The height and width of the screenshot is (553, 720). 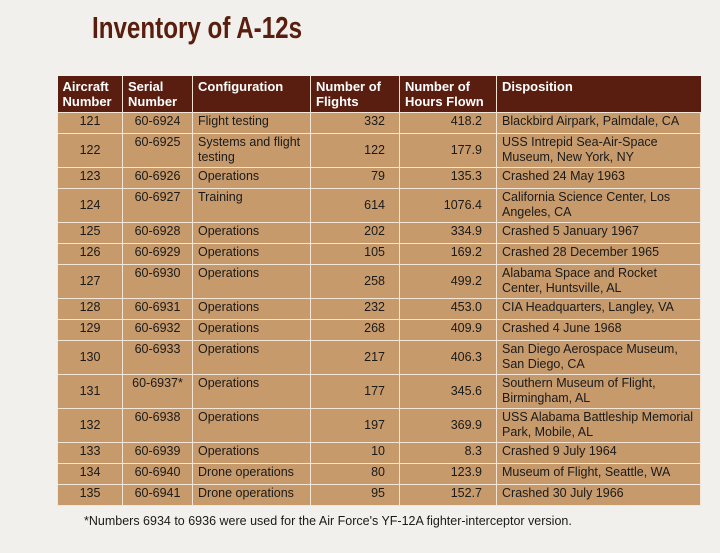 What do you see at coordinates (448, 123) in the screenshot?
I see `hours-cell: 418.2` at bounding box center [448, 123].